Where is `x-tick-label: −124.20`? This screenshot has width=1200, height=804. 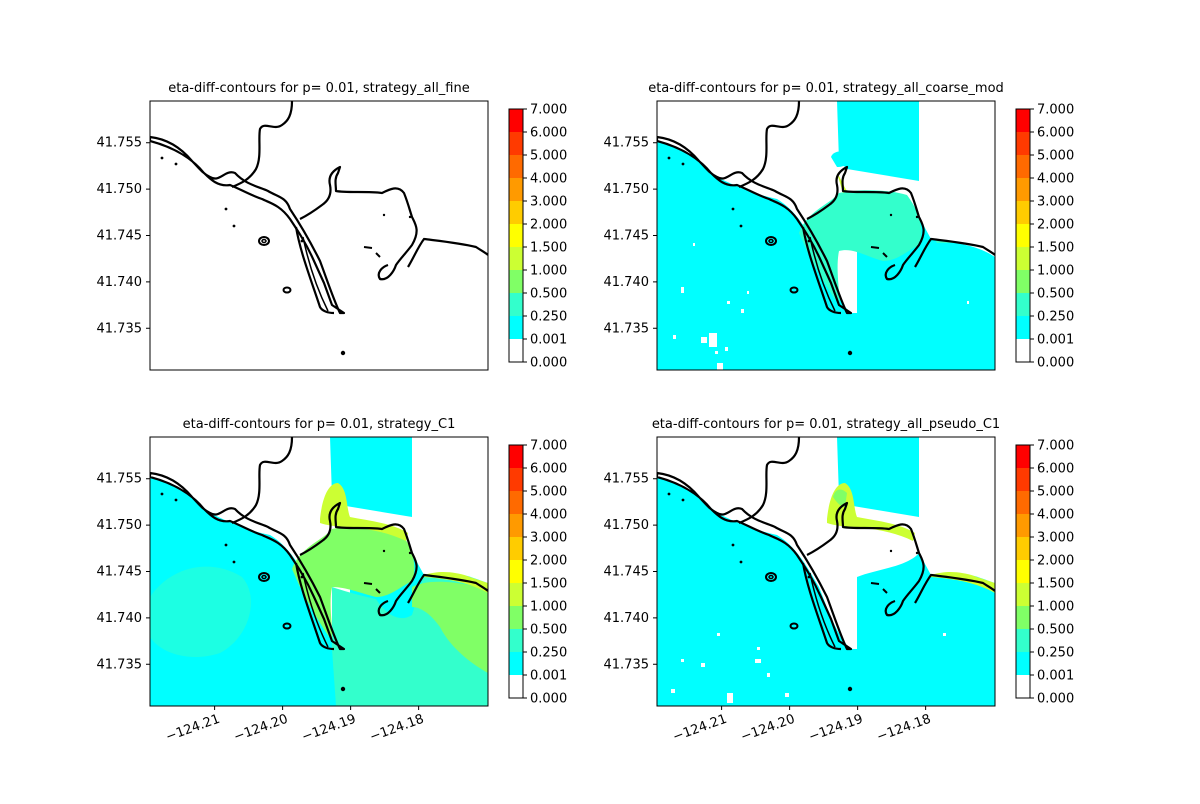 x-tick-label: −124.20 is located at coordinates (768, 728).